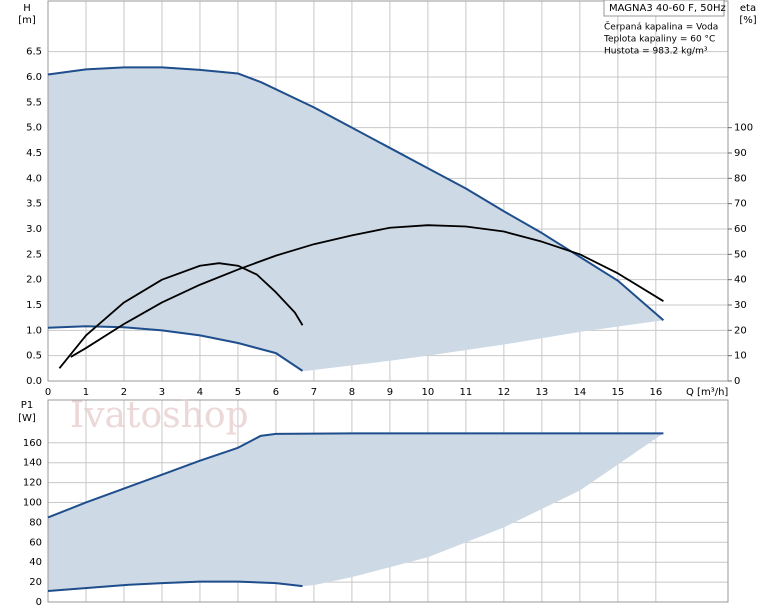  I want to click on y-tick-label: 2.5, so click(34, 254).